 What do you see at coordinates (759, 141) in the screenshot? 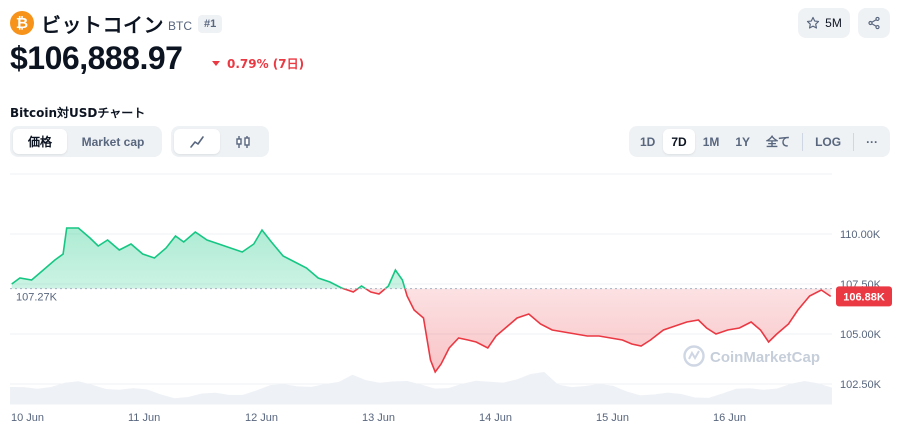
I see `time-range-switch: 1D 7D 1M 1Y 全て LOG ···` at bounding box center [759, 141].